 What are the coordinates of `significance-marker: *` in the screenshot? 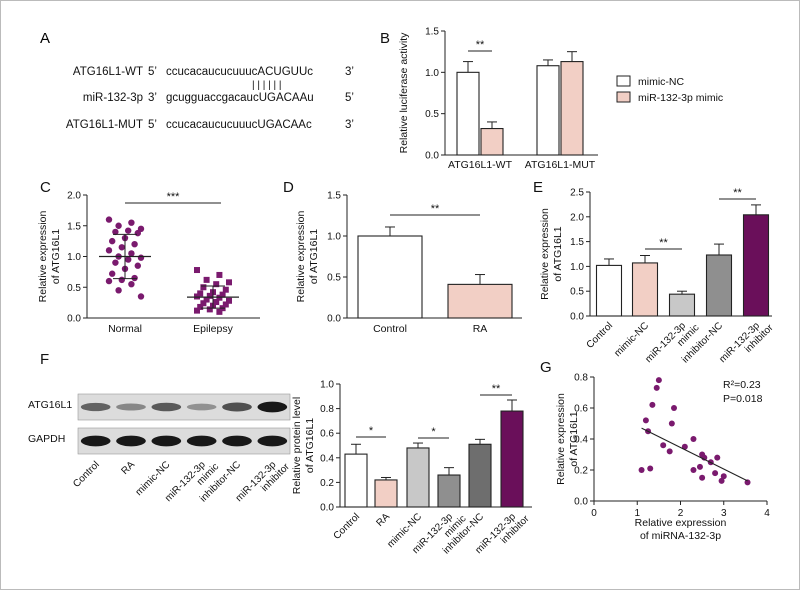 It's located at (371, 431).